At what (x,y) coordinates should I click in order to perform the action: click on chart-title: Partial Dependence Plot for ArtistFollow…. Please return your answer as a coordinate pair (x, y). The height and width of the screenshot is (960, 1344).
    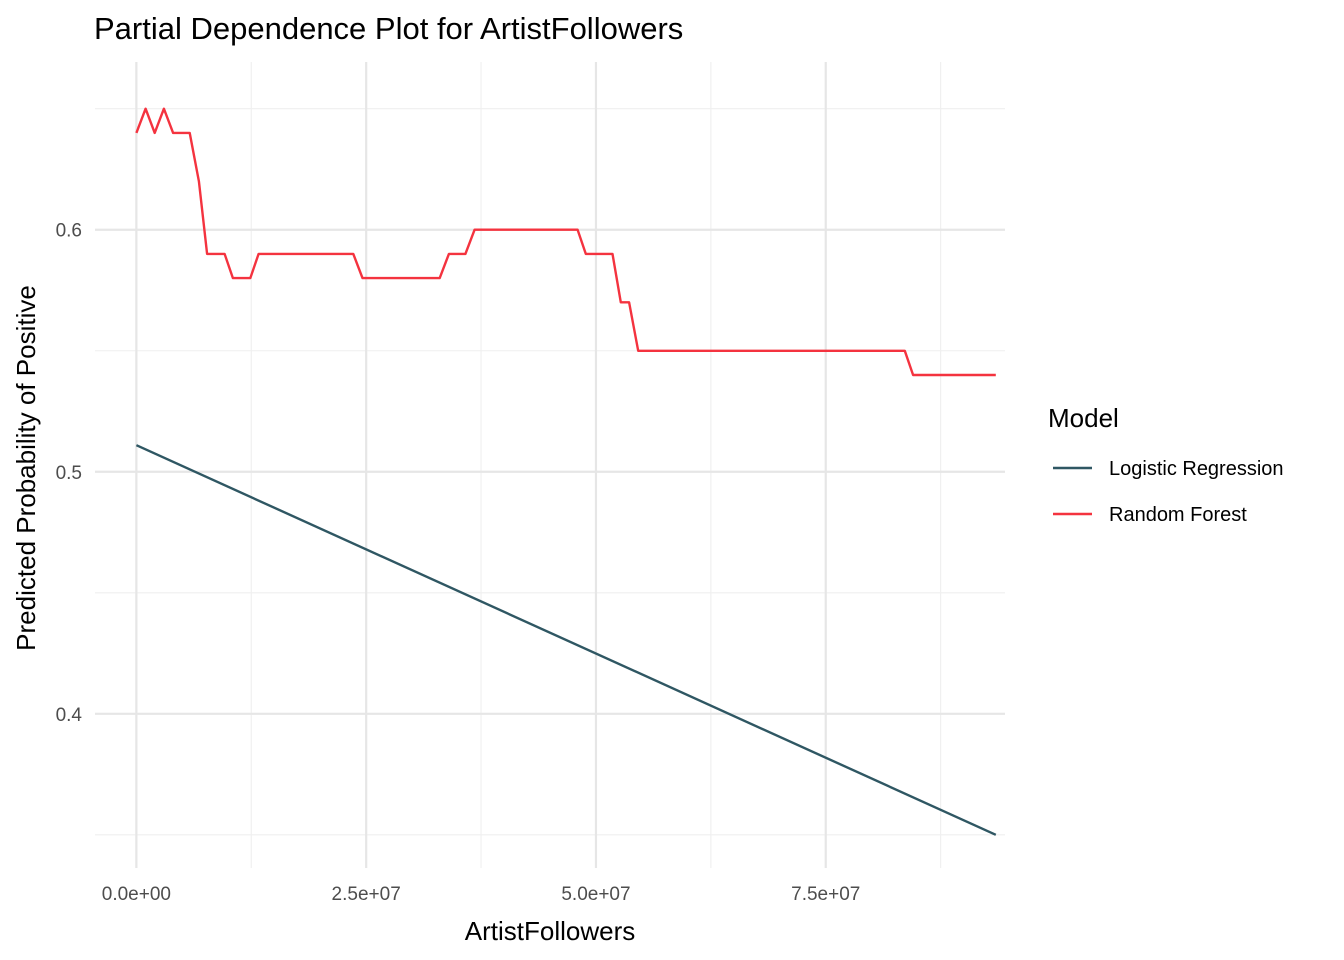
    Looking at the image, I should click on (388, 28).